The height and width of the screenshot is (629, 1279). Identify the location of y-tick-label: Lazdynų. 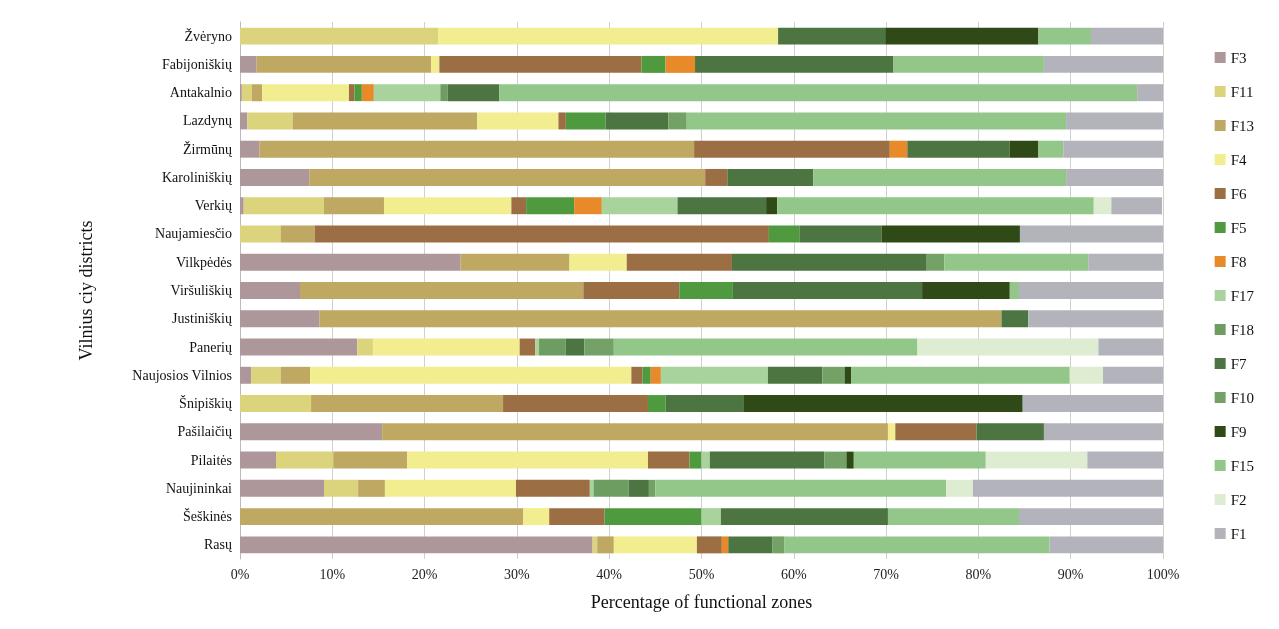
(207, 121).